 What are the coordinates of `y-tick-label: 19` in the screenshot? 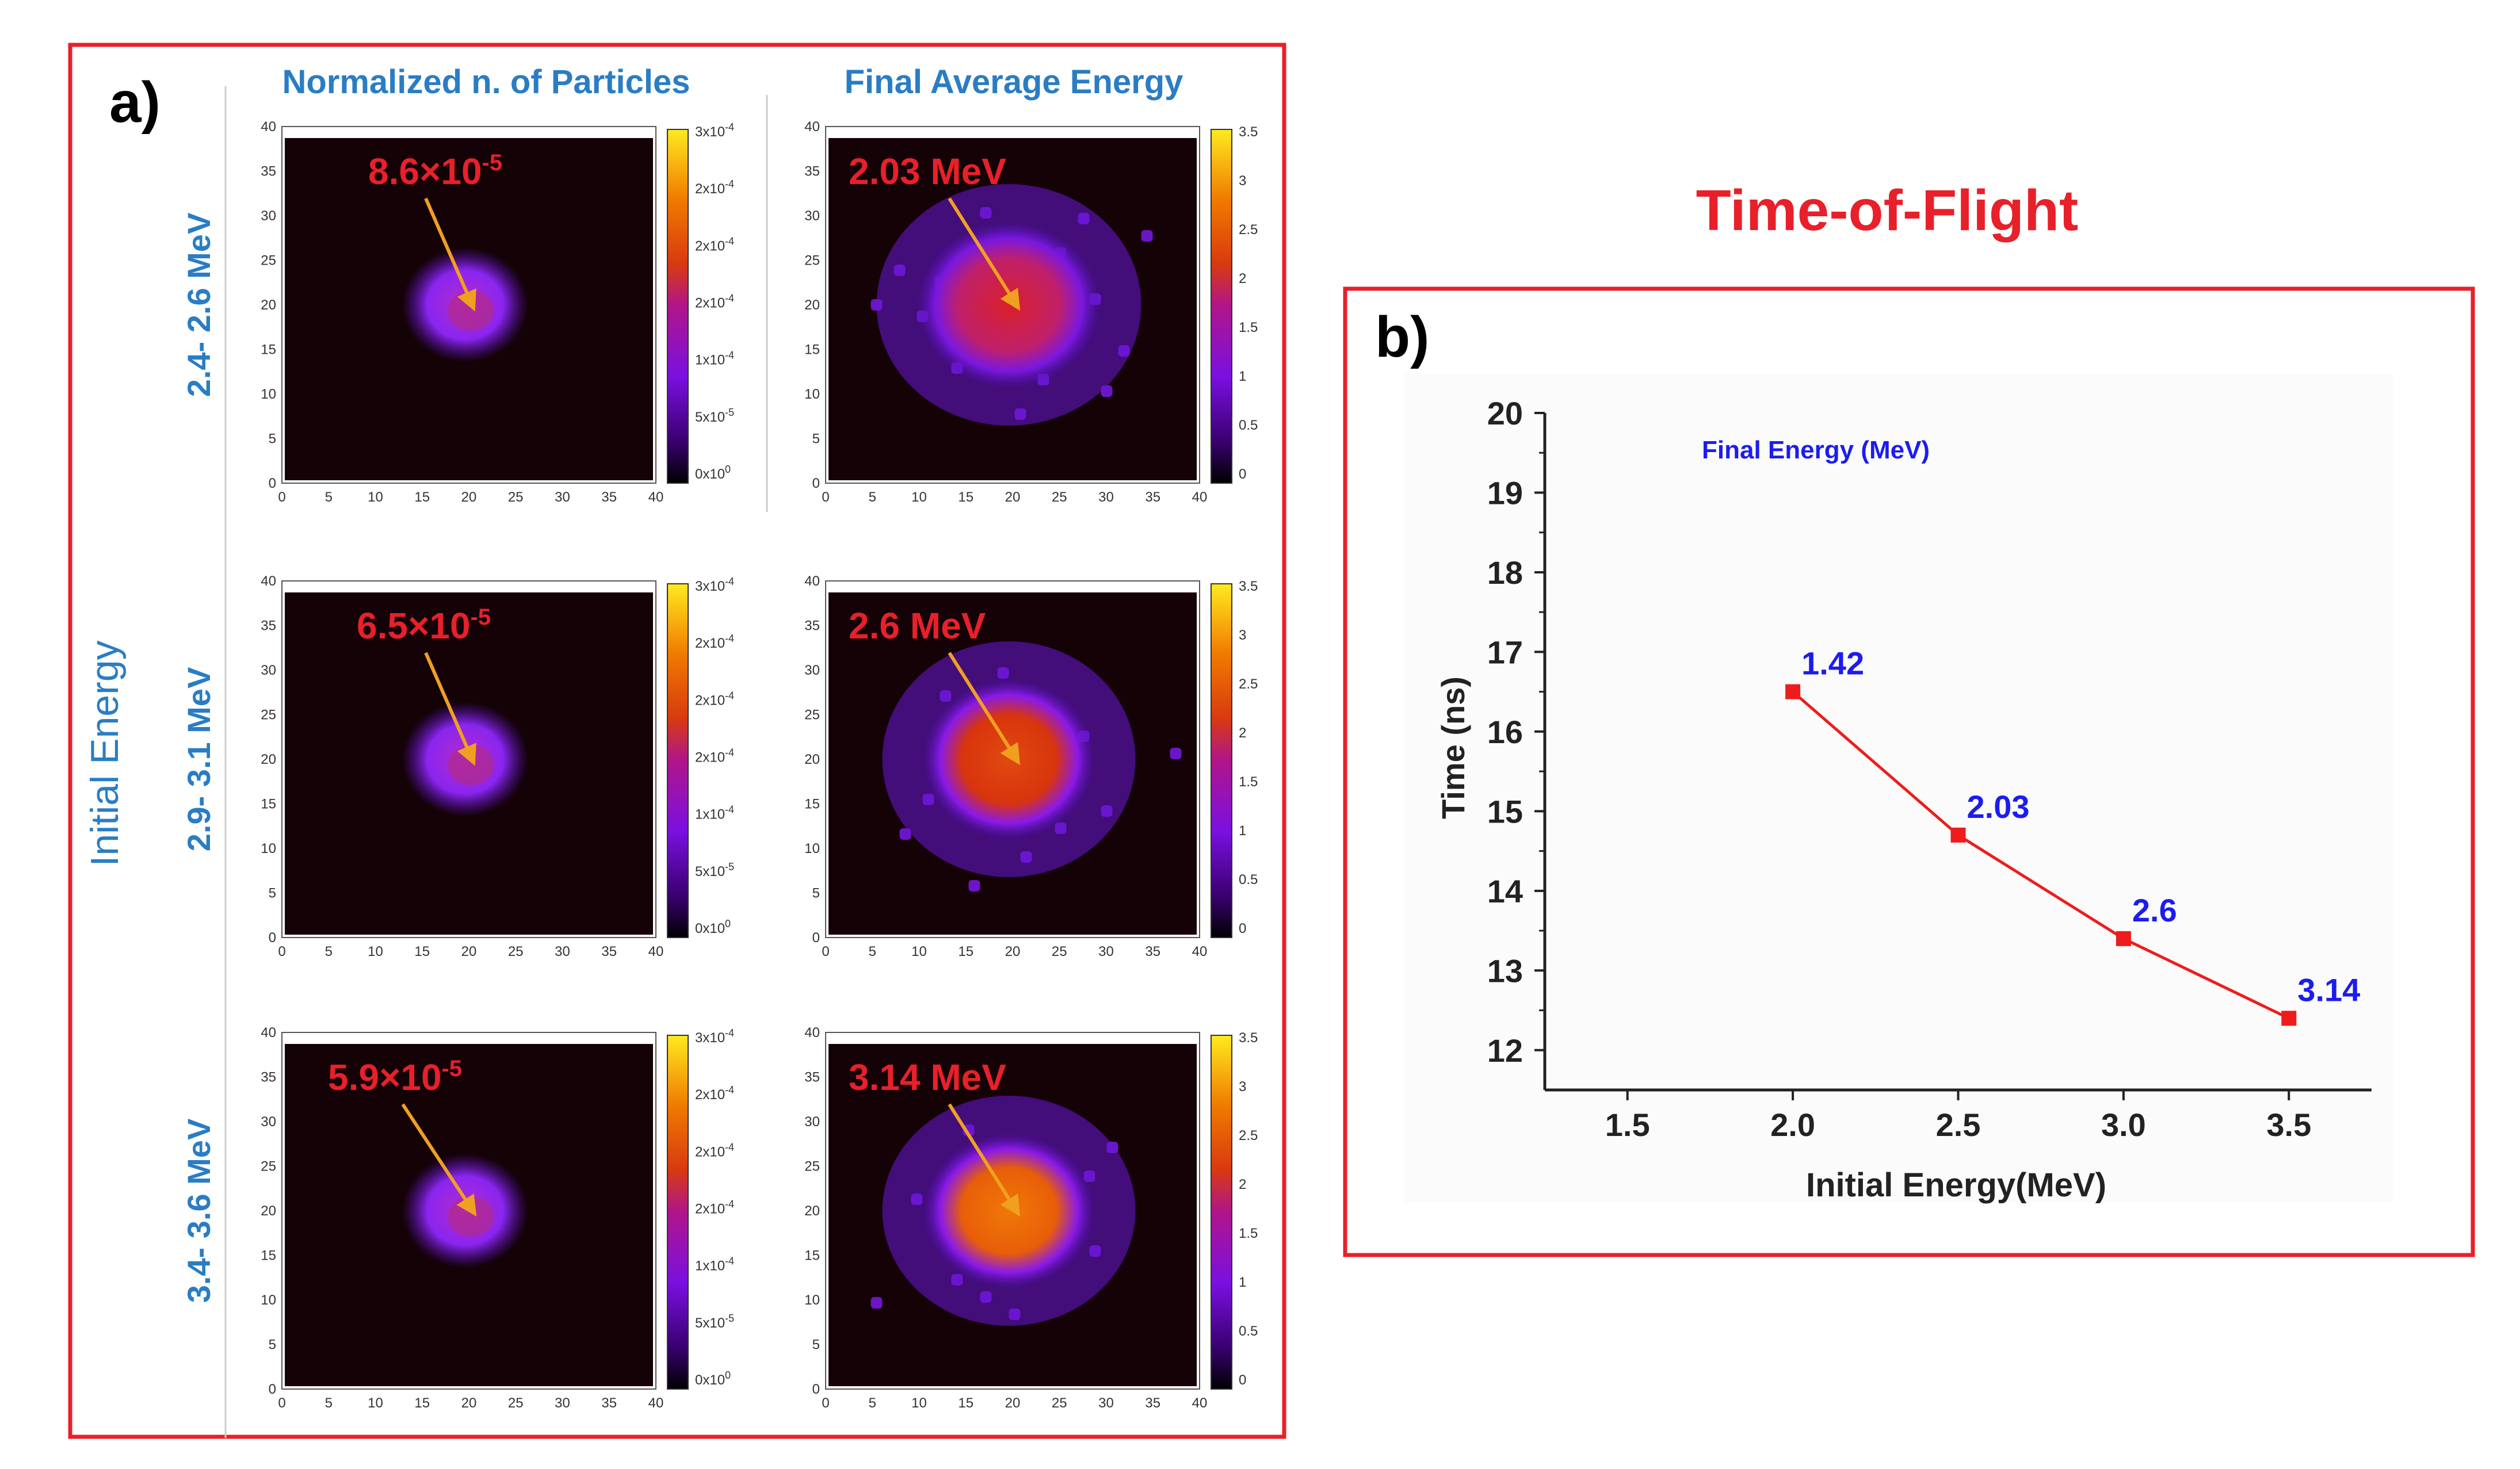 It's located at (1505, 493).